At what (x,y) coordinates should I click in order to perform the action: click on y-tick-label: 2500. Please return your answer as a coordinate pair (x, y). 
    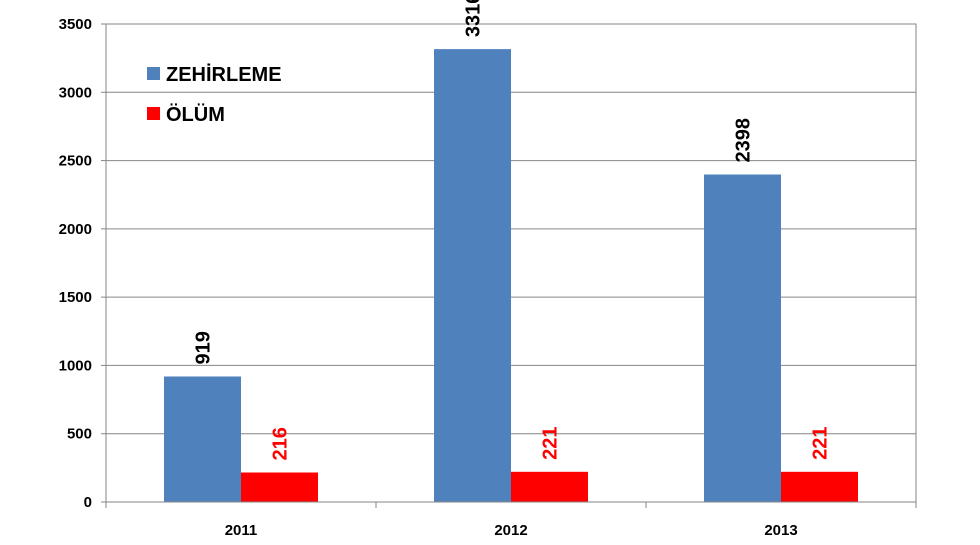
    Looking at the image, I should click on (75, 161).